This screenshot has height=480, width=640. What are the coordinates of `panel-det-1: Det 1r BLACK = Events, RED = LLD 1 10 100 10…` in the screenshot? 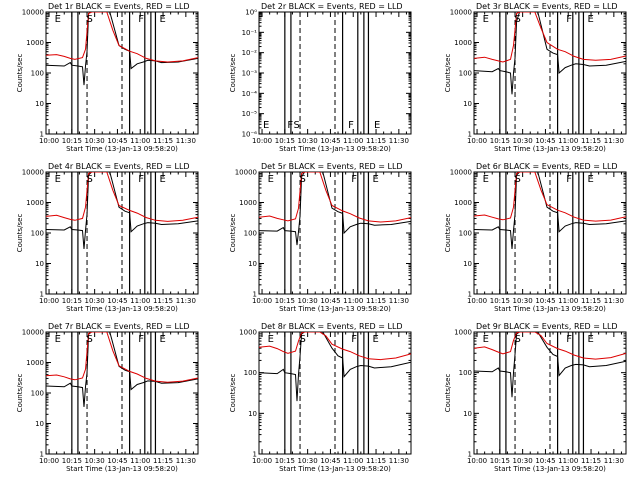 It's located at (107, 77).